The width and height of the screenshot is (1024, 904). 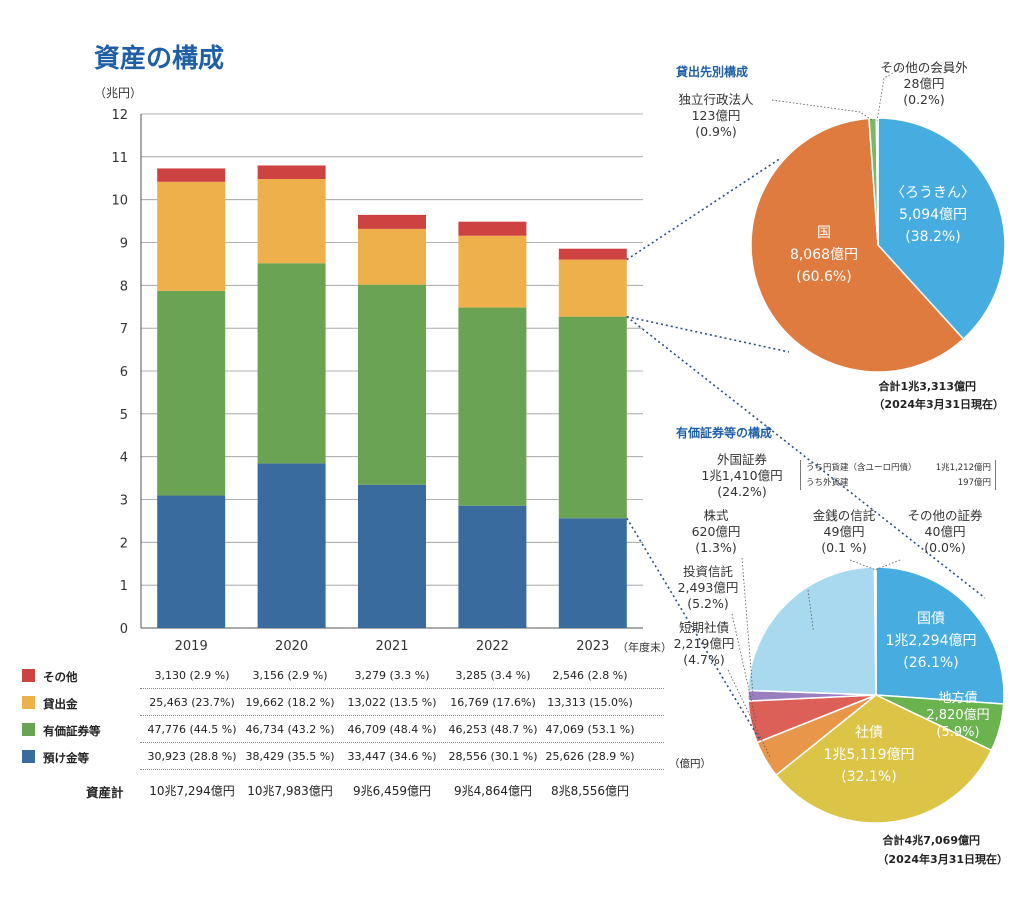 What do you see at coordinates (28, 702) in the screenshot?
I see `legend-swatch-loans` at bounding box center [28, 702].